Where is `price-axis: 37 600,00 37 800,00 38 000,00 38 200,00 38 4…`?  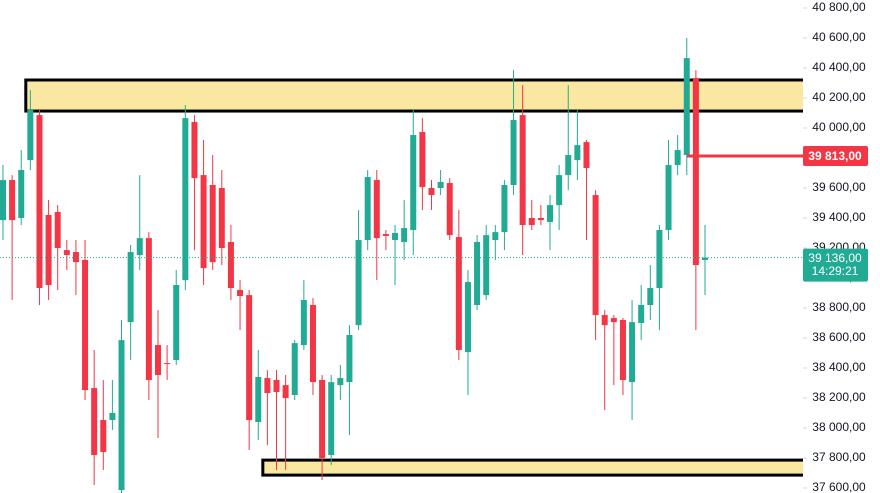 price-axis: 37 600,00 37 800,00 38 000,00 38 200,00 38 4… is located at coordinates (834, 246).